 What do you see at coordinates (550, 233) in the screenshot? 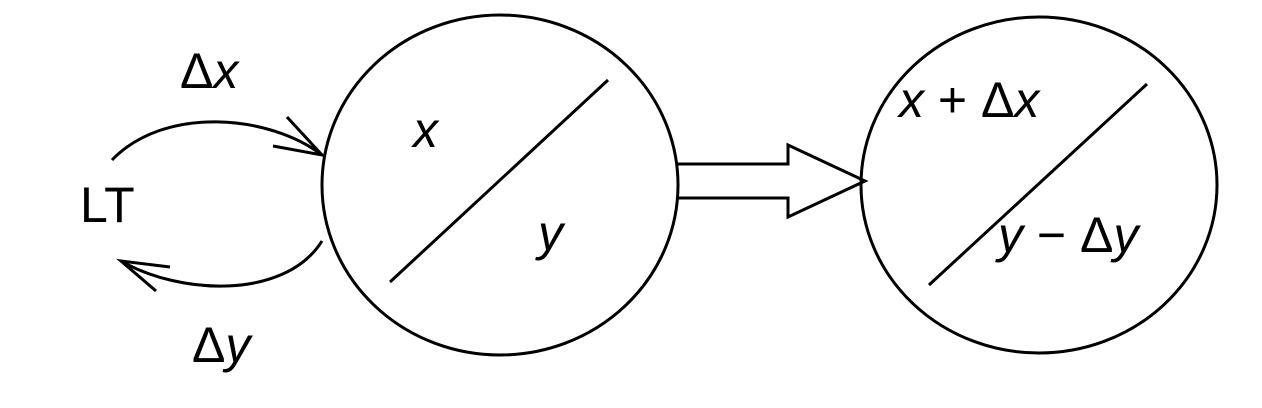
I see `left-bottom-var: y` at bounding box center [550, 233].